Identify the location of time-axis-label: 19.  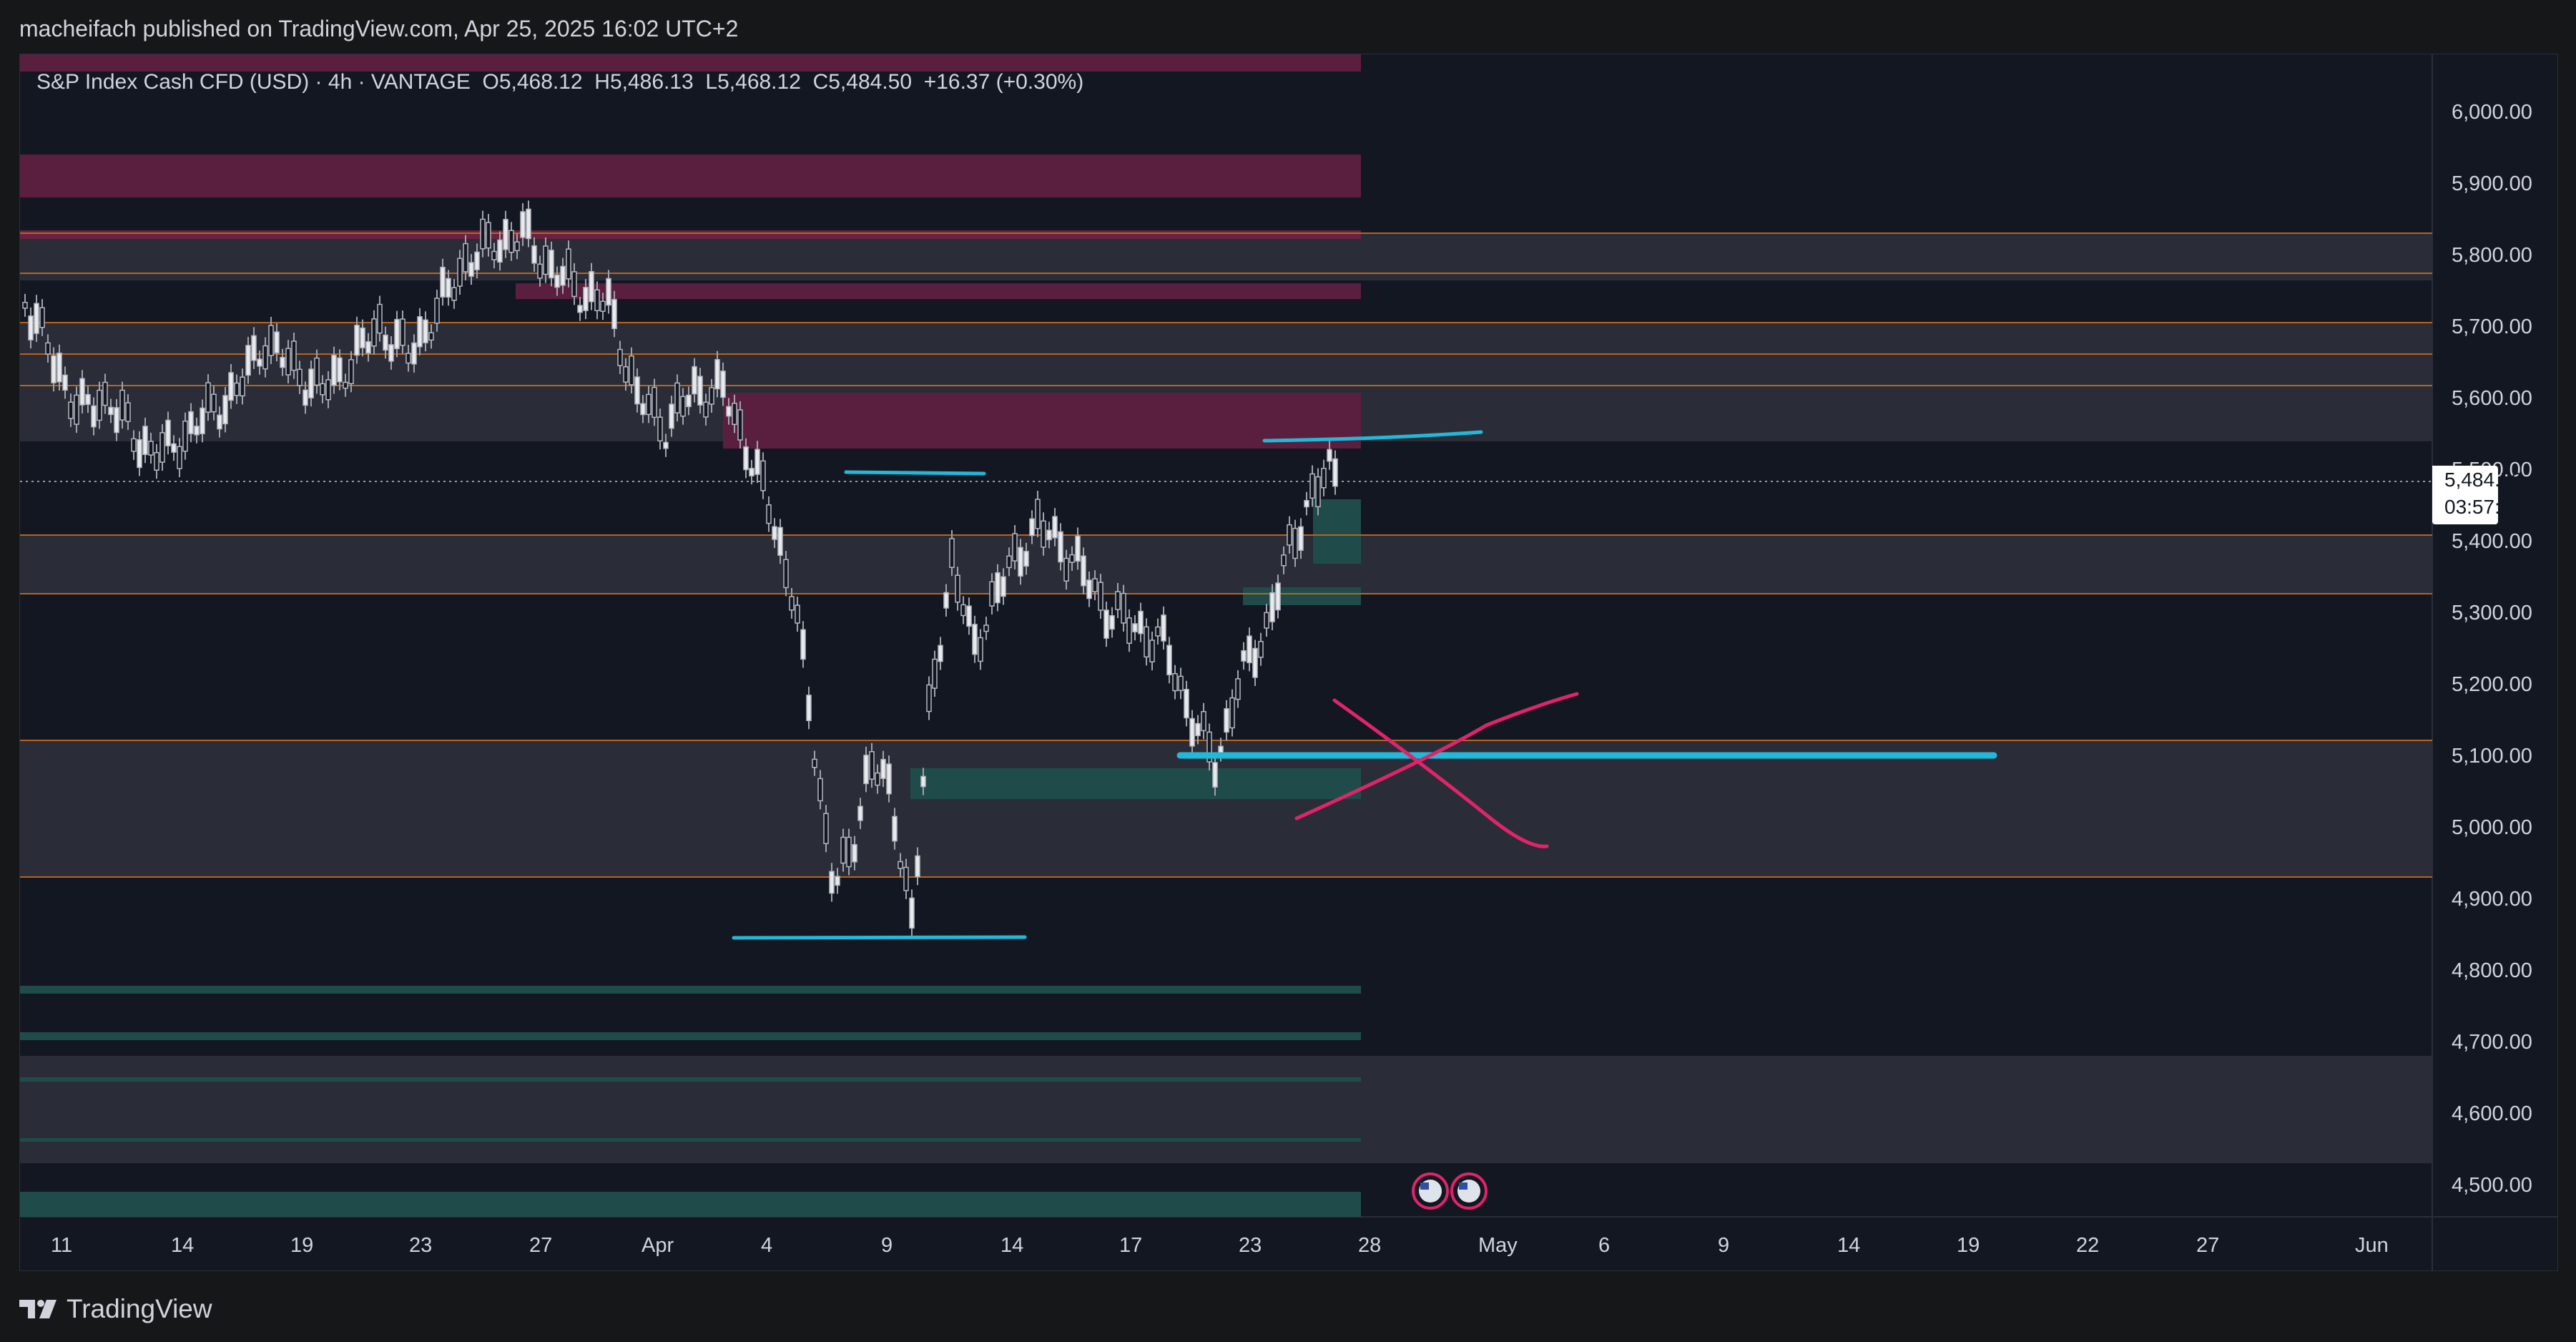
(301, 1245).